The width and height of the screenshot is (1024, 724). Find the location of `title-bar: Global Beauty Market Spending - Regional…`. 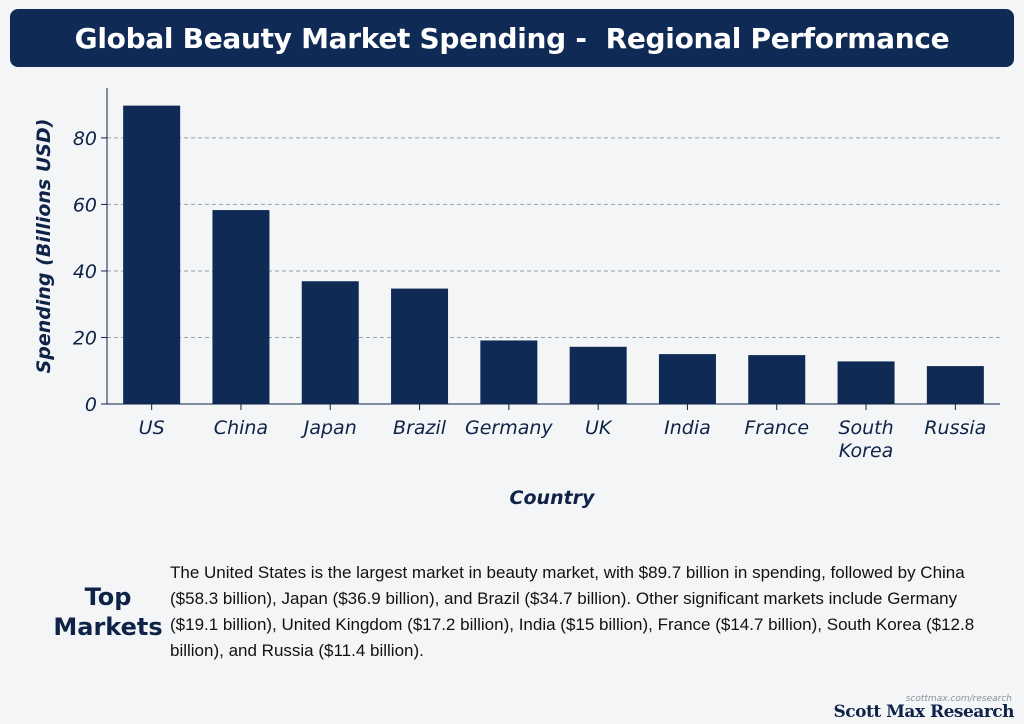

title-bar: Global Beauty Market Spending - Regional… is located at coordinates (512, 38).